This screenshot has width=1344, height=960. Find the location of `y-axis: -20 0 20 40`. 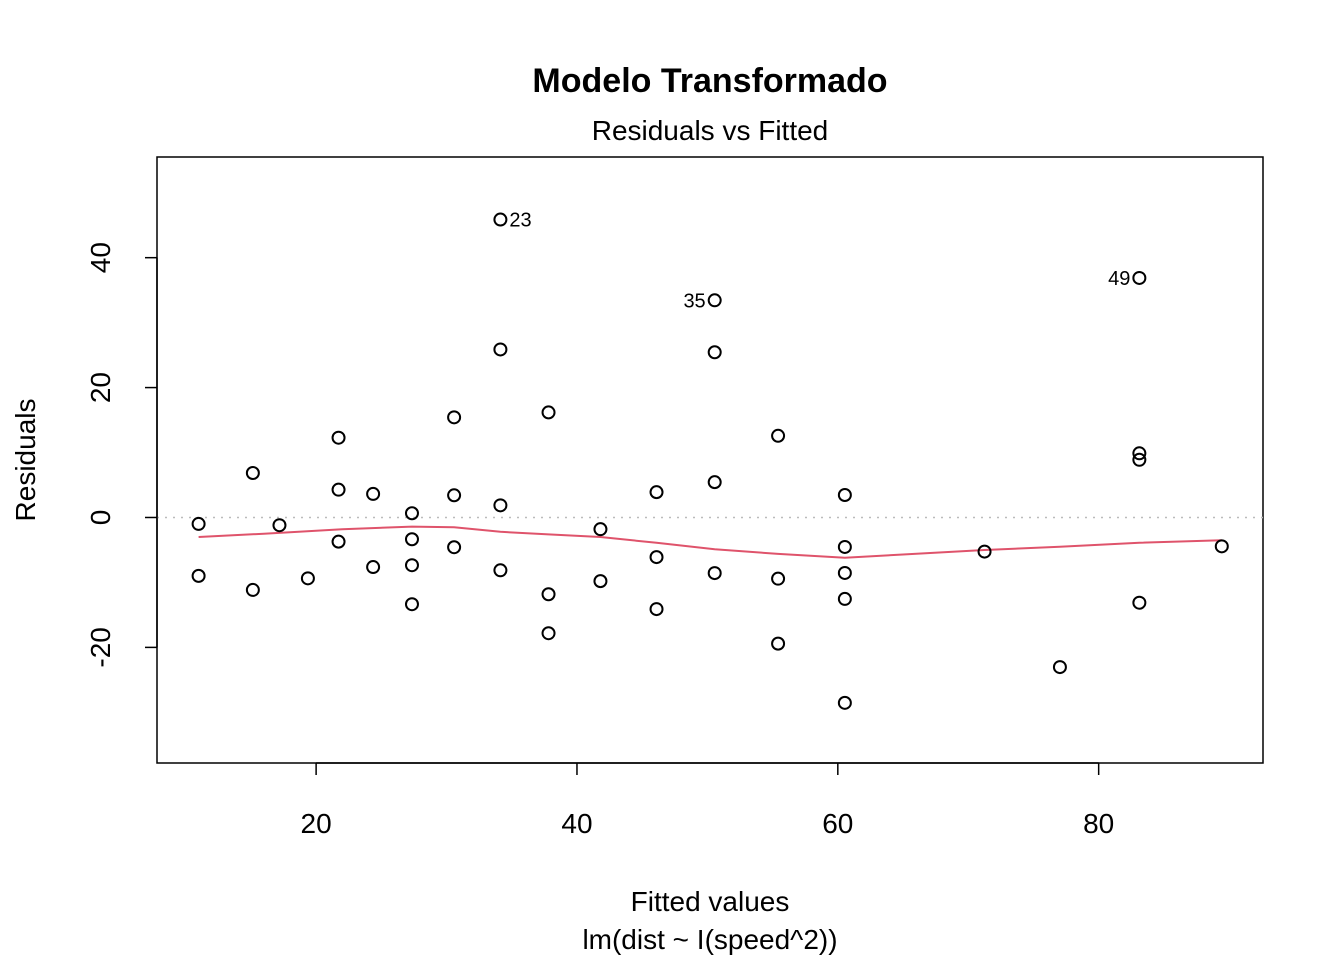

y-axis: -20 0 20 40 is located at coordinates (121, 455).